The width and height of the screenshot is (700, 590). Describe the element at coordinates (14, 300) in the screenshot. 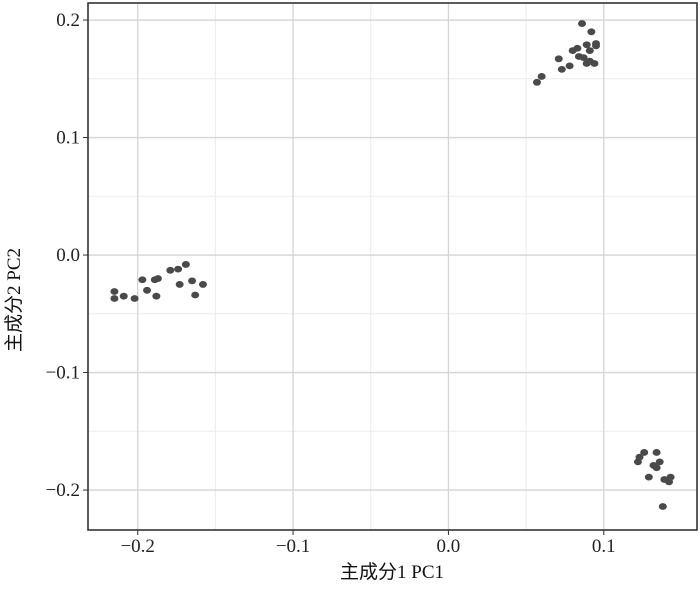

I see `y-axis-label: 主成分2 PC2` at that location.